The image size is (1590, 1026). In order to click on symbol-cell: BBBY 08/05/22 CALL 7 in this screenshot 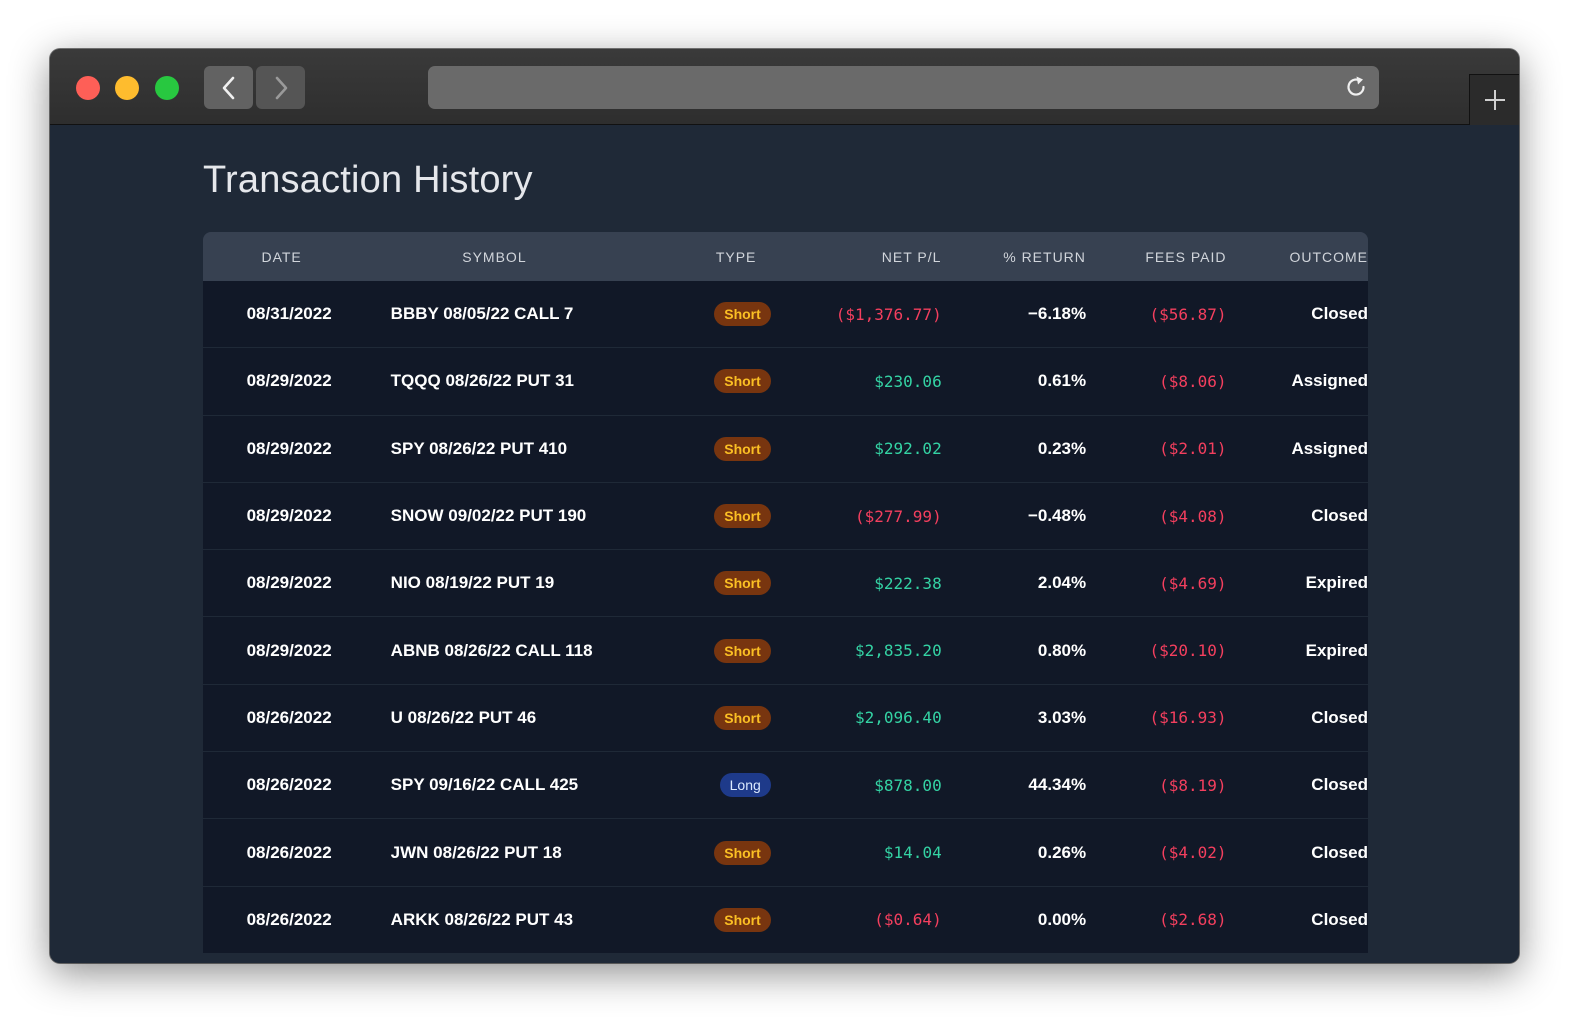, I will do `click(482, 314)`.